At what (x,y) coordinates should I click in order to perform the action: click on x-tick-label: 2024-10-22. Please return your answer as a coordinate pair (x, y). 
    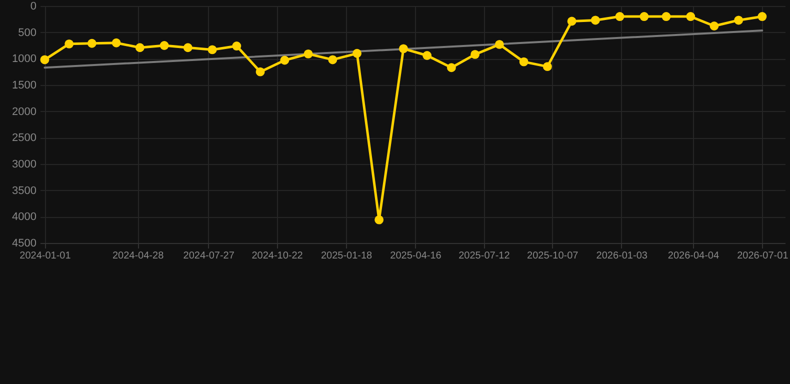
    Looking at the image, I should click on (278, 256).